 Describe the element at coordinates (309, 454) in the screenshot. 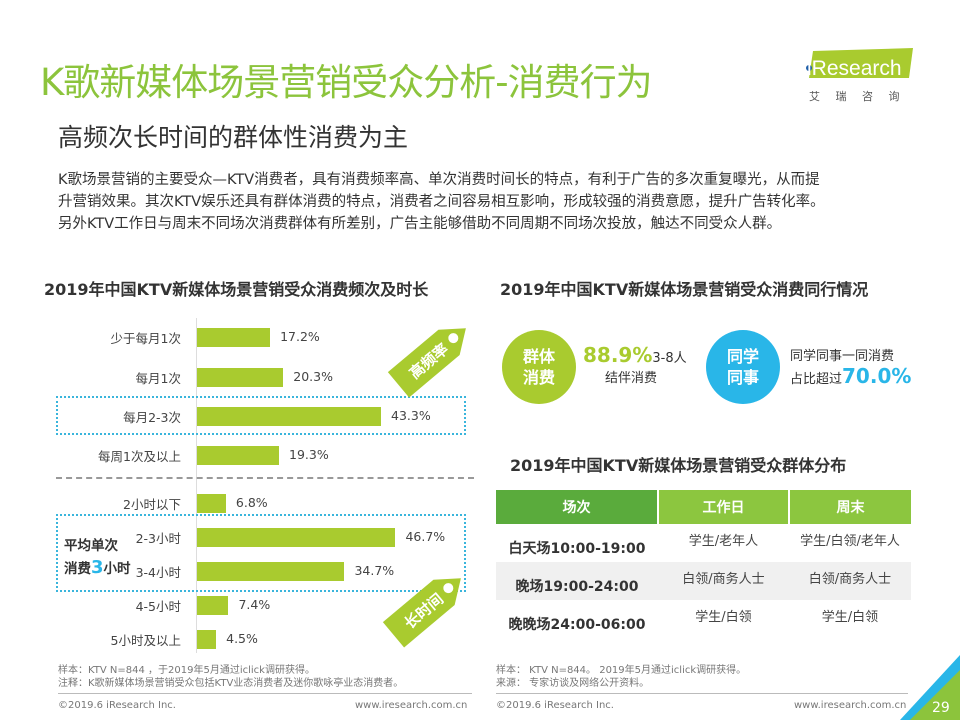

I see `bar-value-label: 19.3%` at that location.